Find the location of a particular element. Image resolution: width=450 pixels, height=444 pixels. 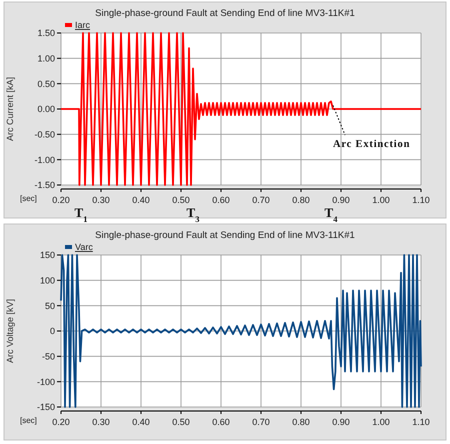

y-tick-label: 0.50 is located at coordinates (46, 83).